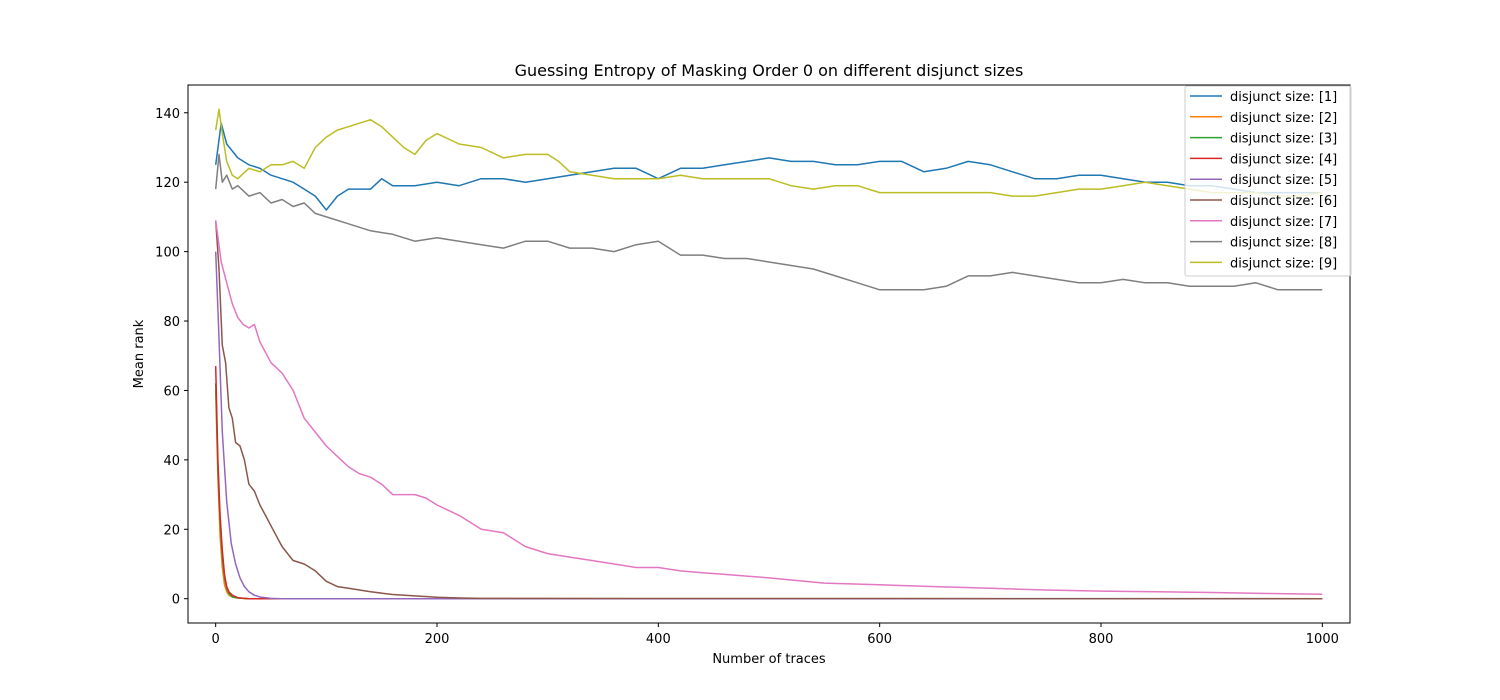 This screenshot has height=700, width=1500. What do you see at coordinates (1283, 139) in the screenshot?
I see `legend-entry: disjunct size: [3]` at bounding box center [1283, 139].